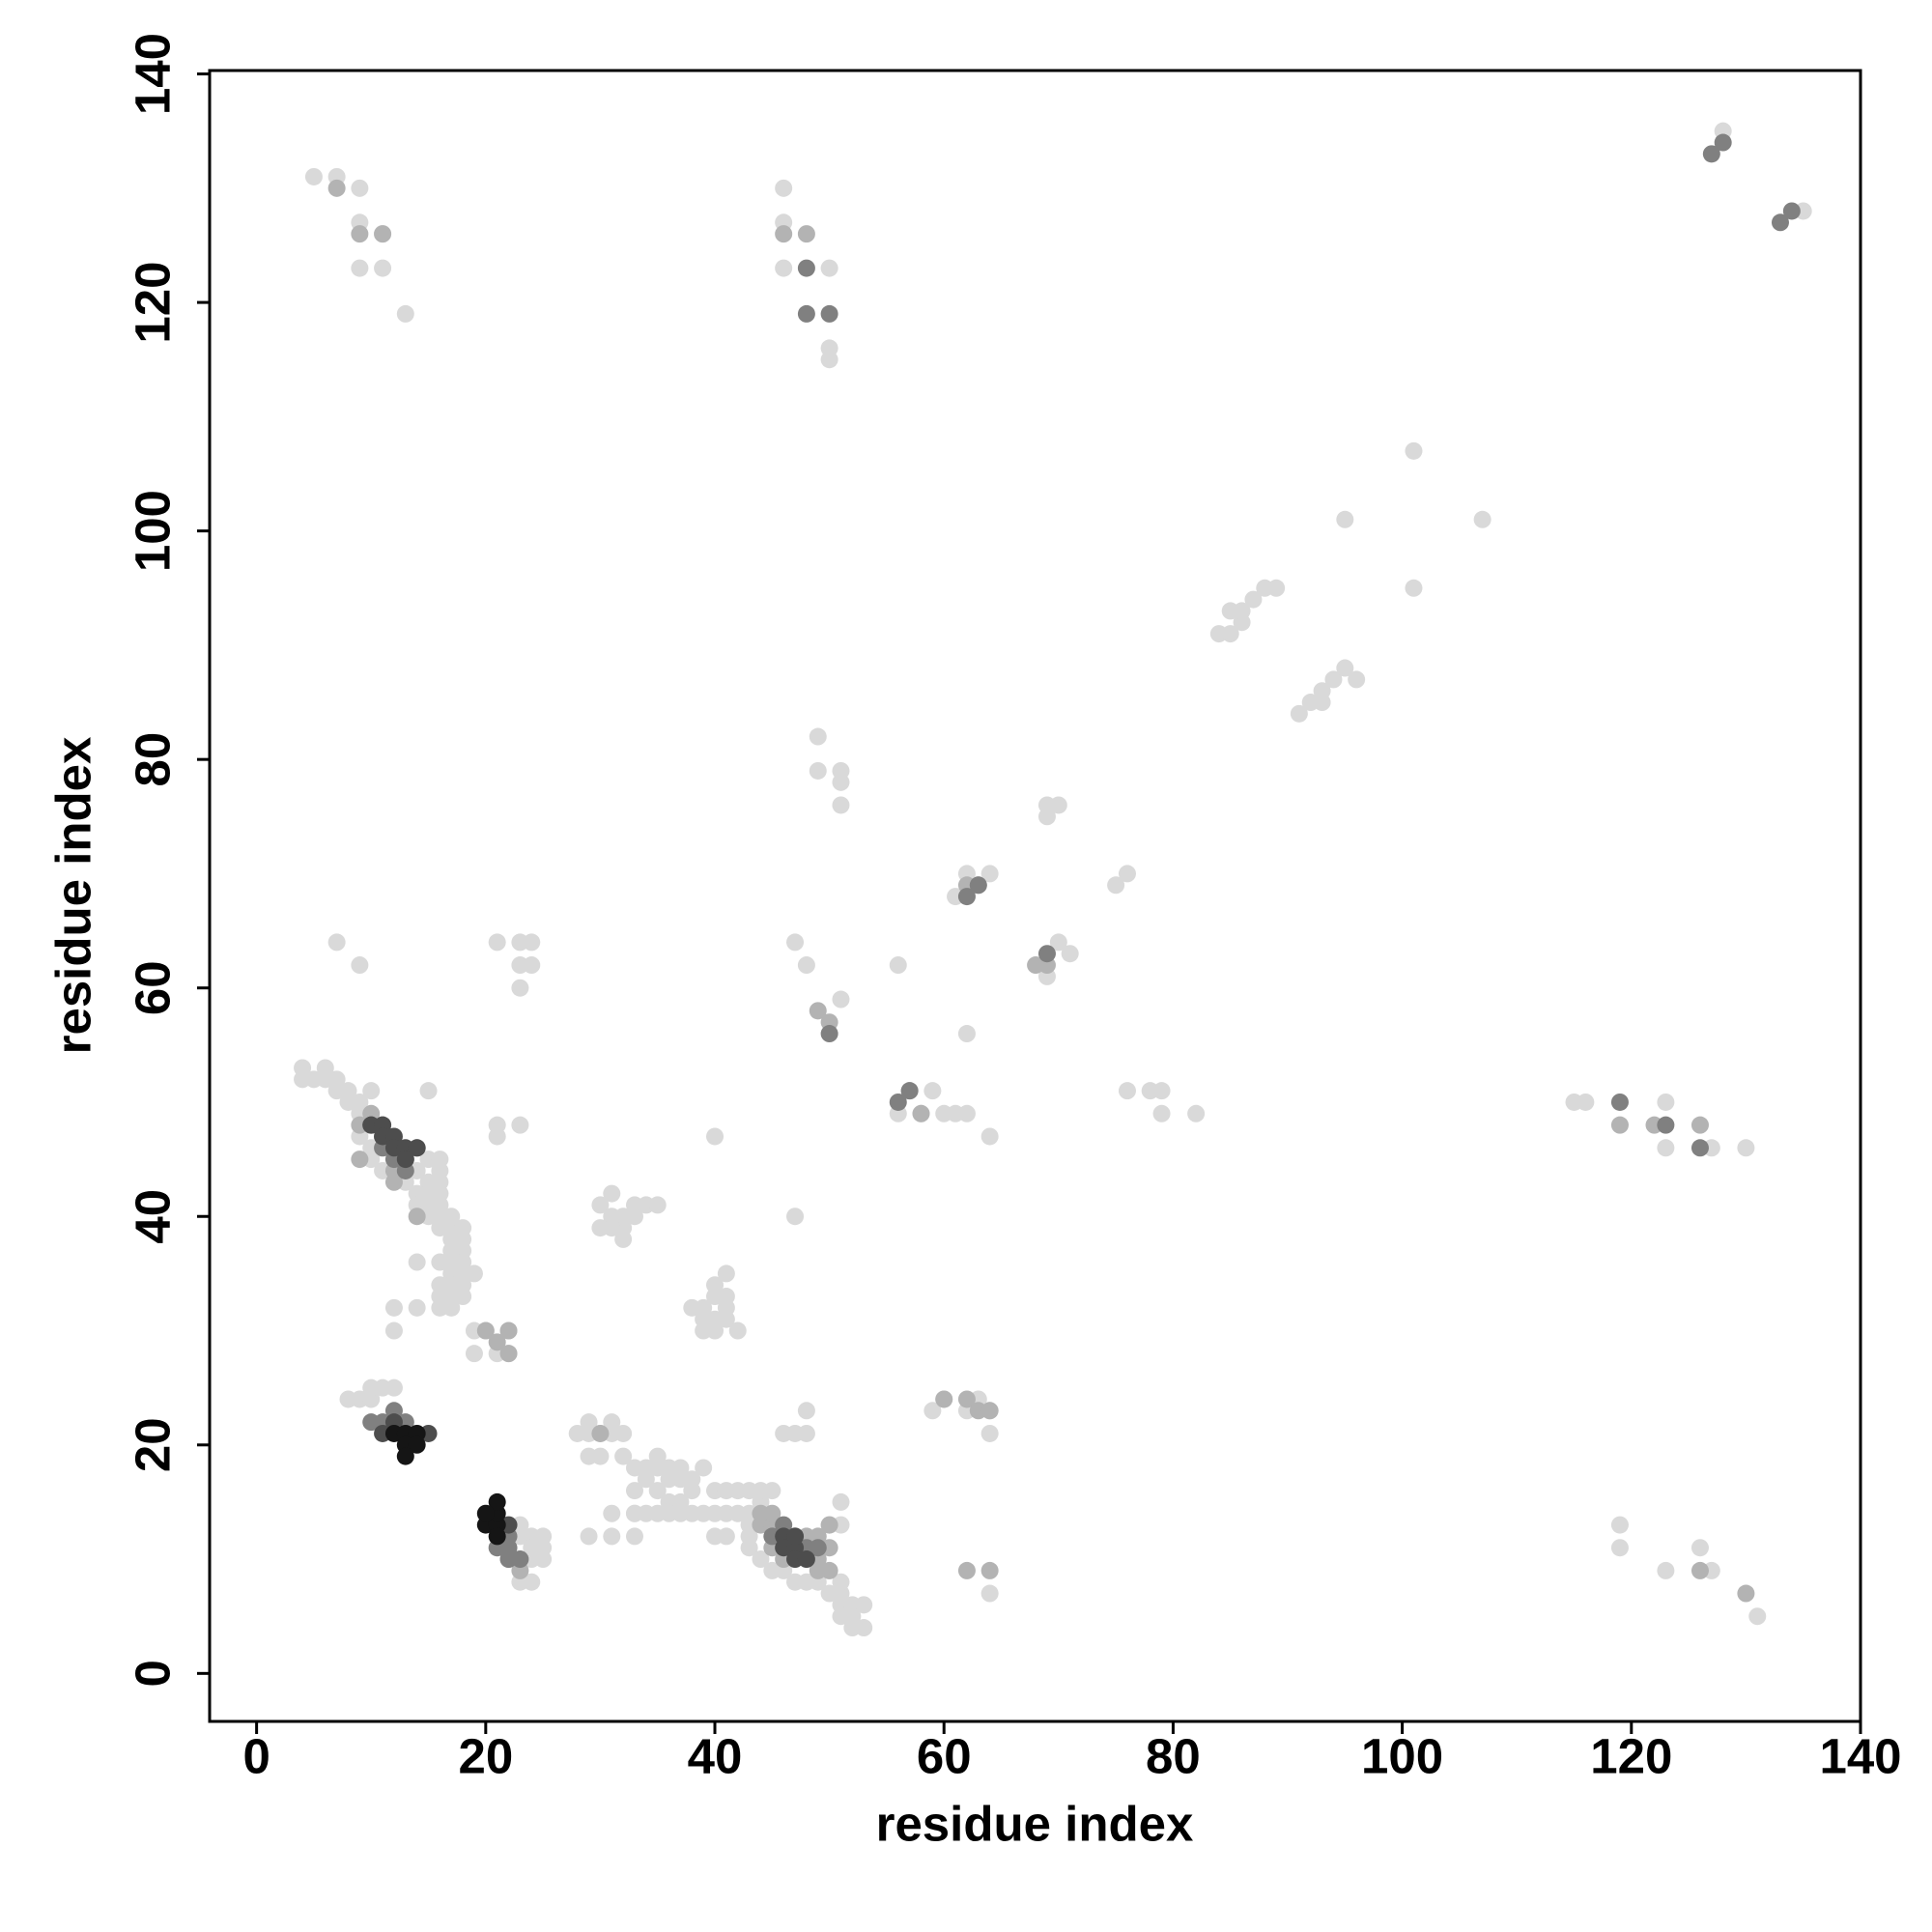 The image size is (1932, 1932). Describe the element at coordinates (1035, 1823) in the screenshot. I see `x-axis-title: residue index` at that location.